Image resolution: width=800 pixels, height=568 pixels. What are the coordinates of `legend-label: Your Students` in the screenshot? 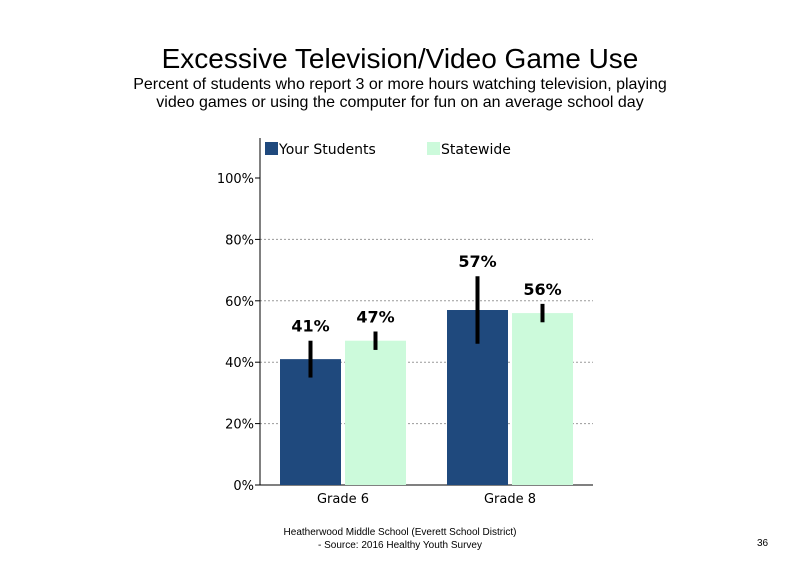 It's located at (327, 150).